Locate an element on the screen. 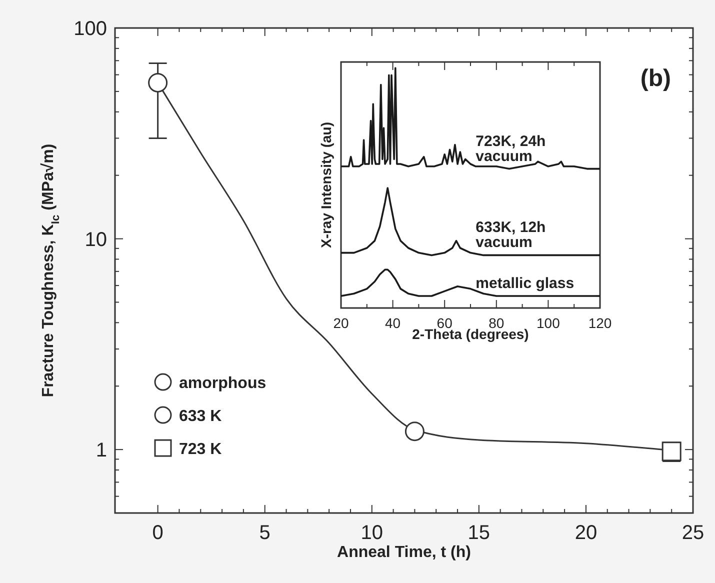 The height and width of the screenshot is (583, 715). series-label: 723K, 24h vacuum is located at coordinates (511, 148).